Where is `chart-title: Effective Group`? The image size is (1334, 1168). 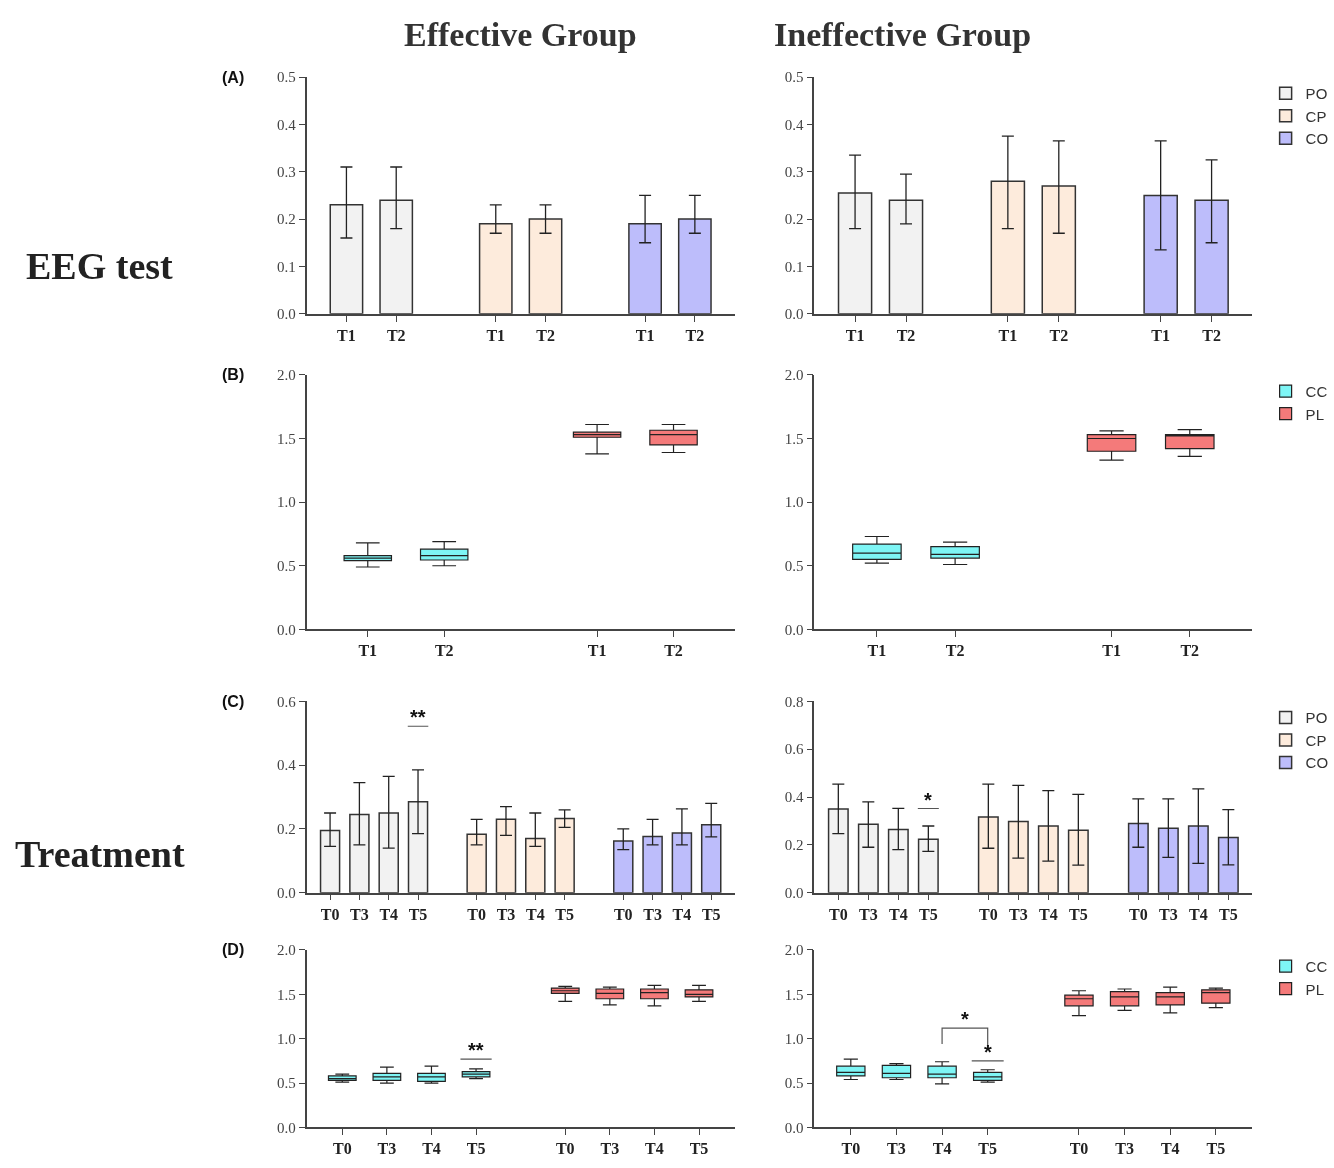
chart-title: Effective Group is located at coordinates (520, 34).